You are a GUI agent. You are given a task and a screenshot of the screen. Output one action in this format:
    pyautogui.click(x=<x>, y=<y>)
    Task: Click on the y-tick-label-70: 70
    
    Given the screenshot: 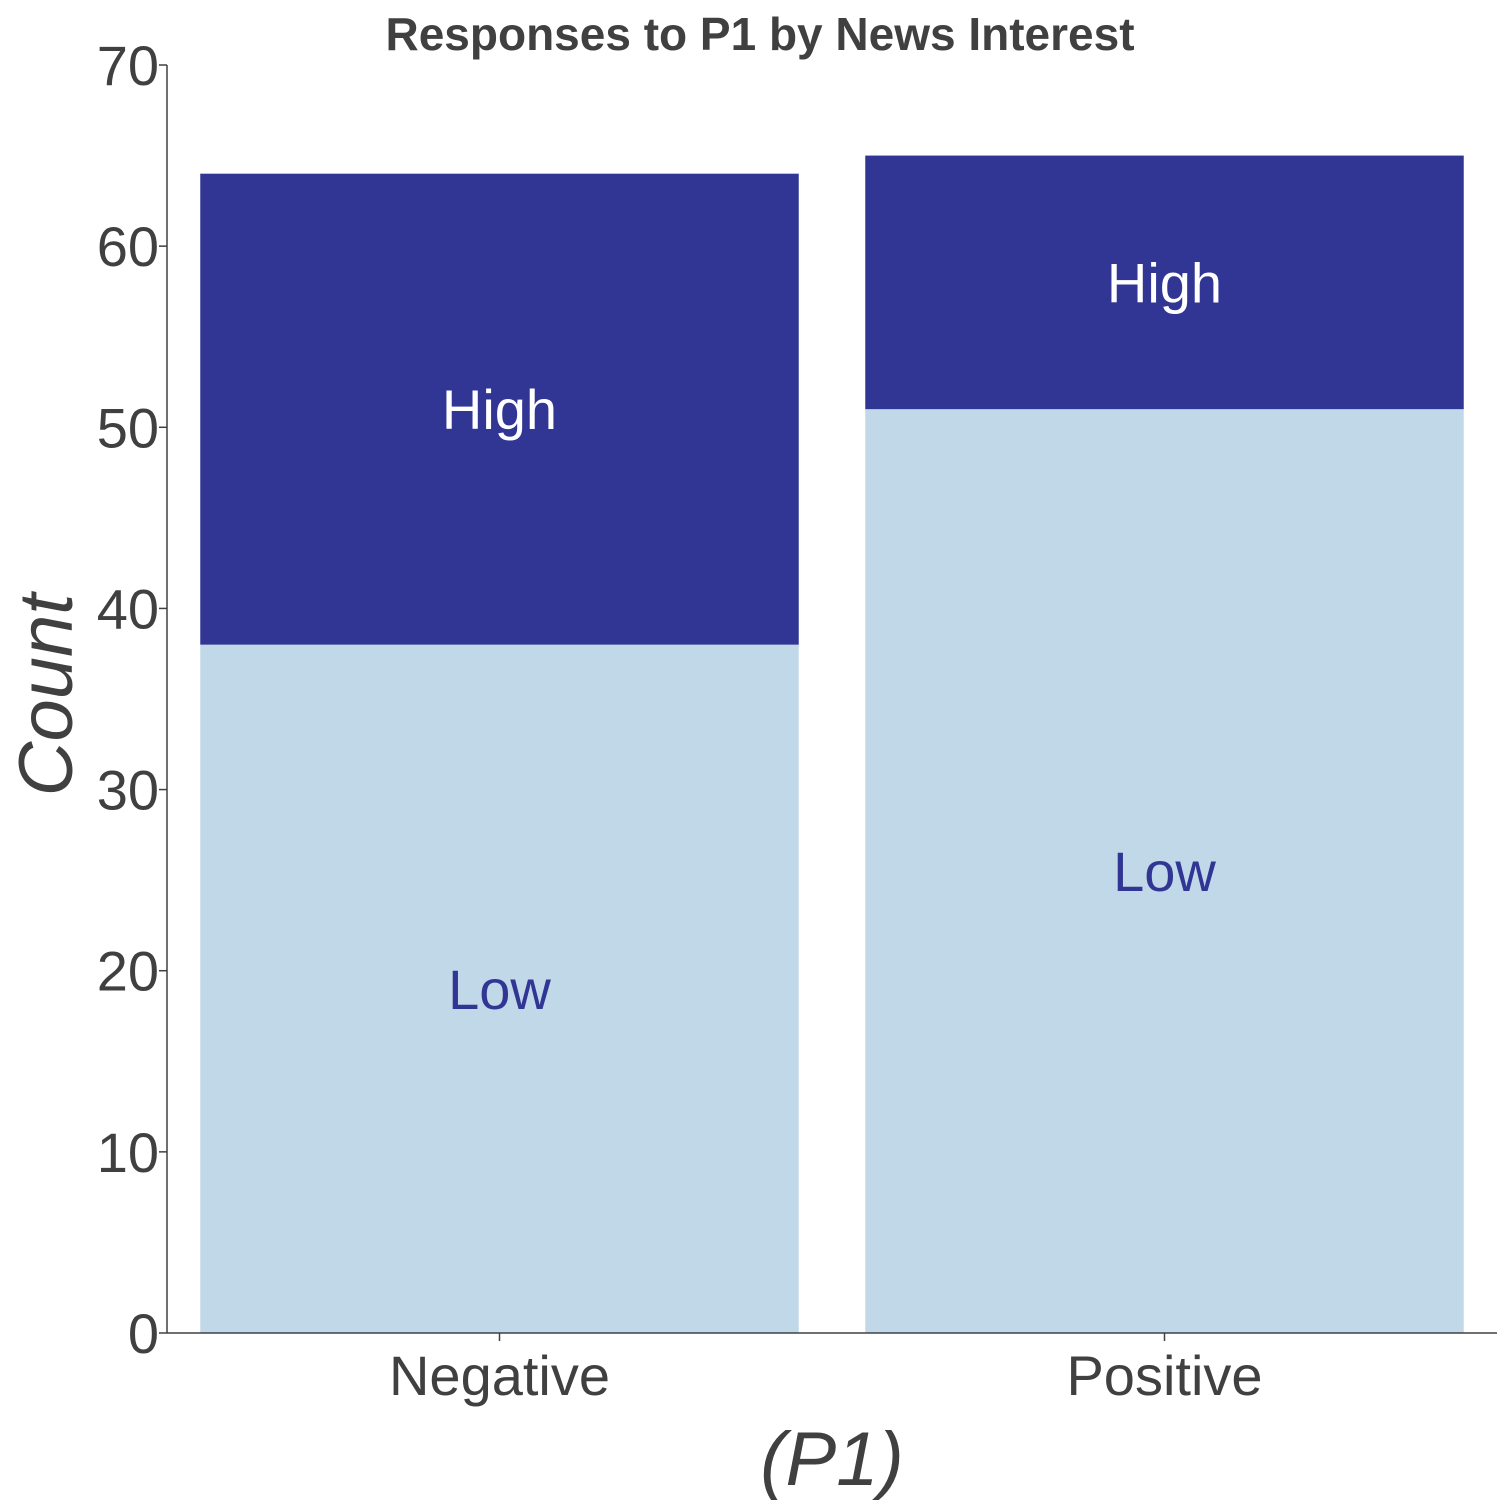 What is the action you would take?
    pyautogui.click(x=128, y=65)
    